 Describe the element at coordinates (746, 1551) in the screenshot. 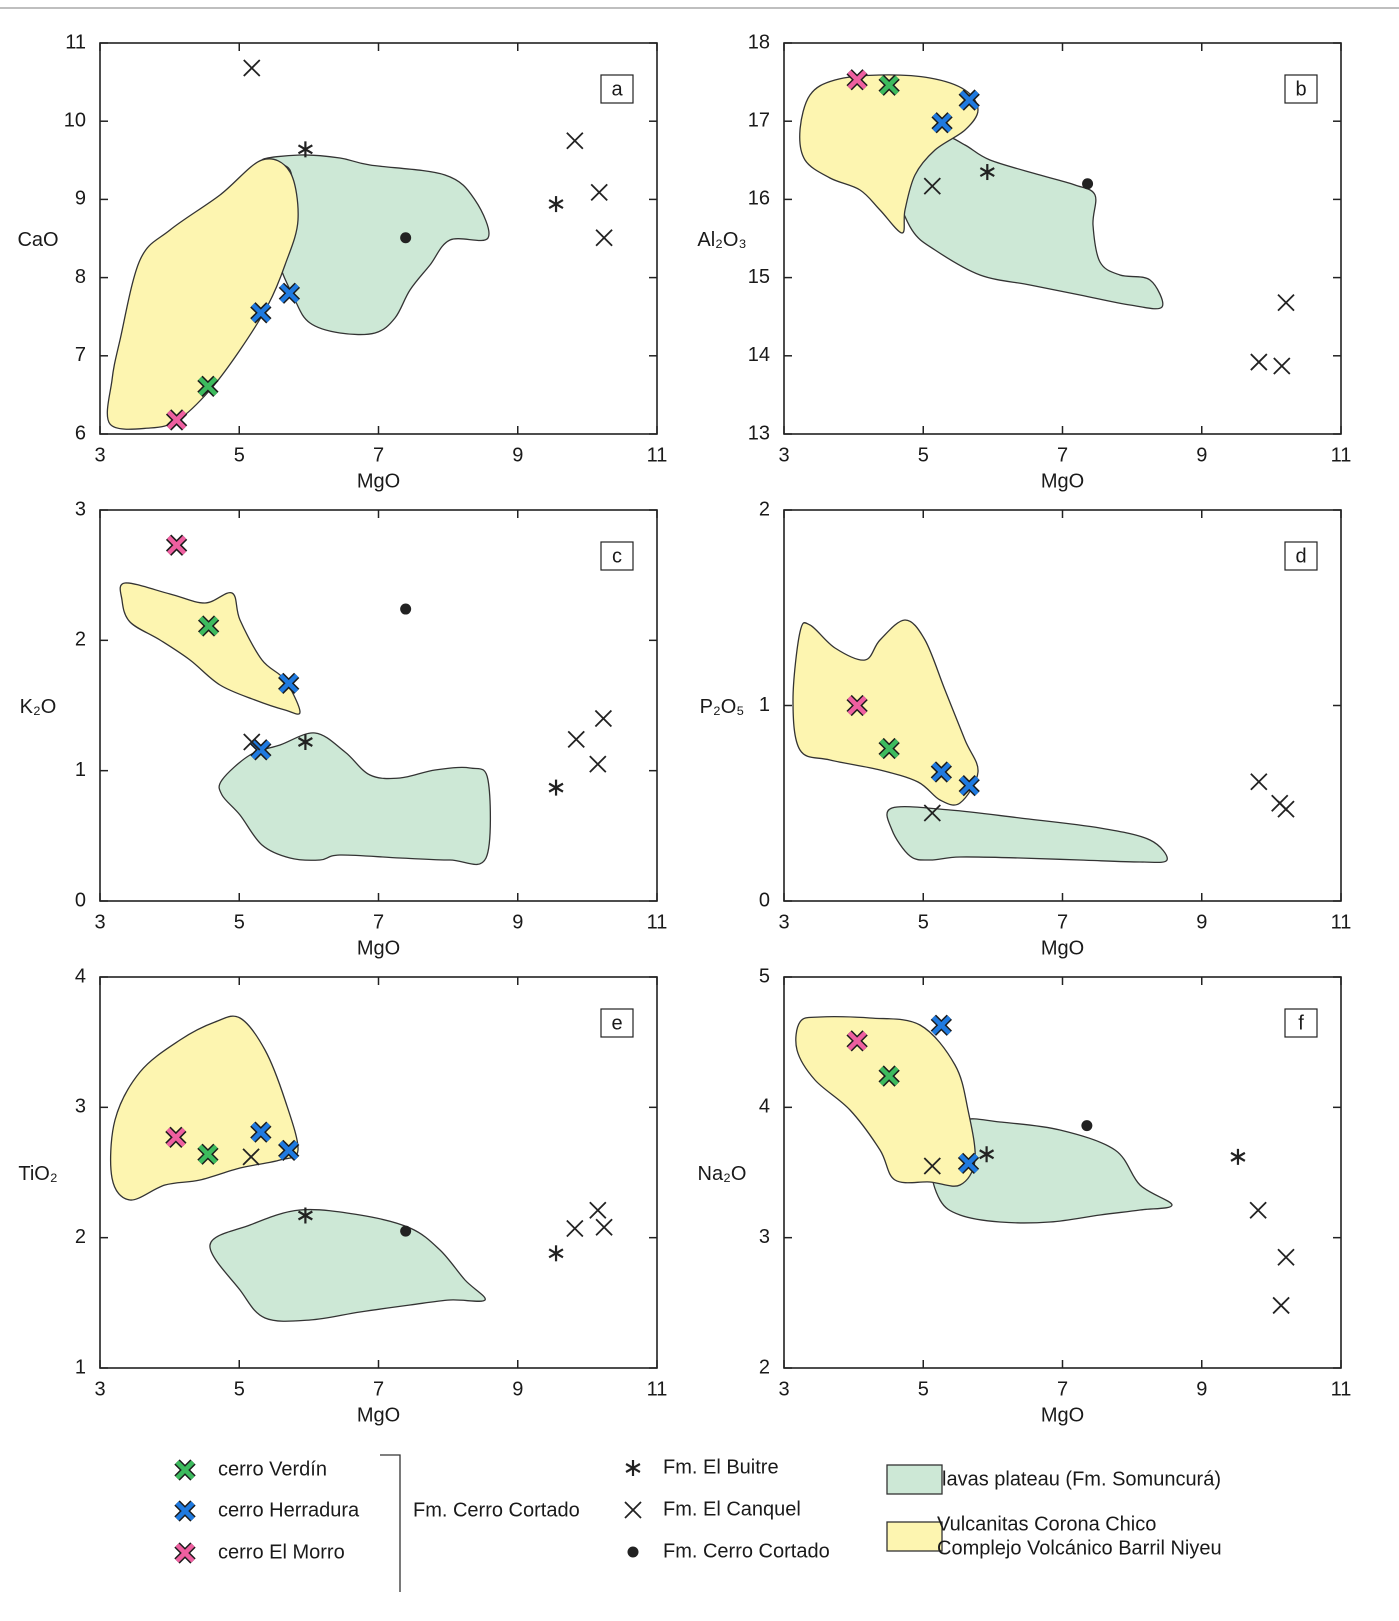

I see `legend-label: Fm. Cerro Cortado` at that location.